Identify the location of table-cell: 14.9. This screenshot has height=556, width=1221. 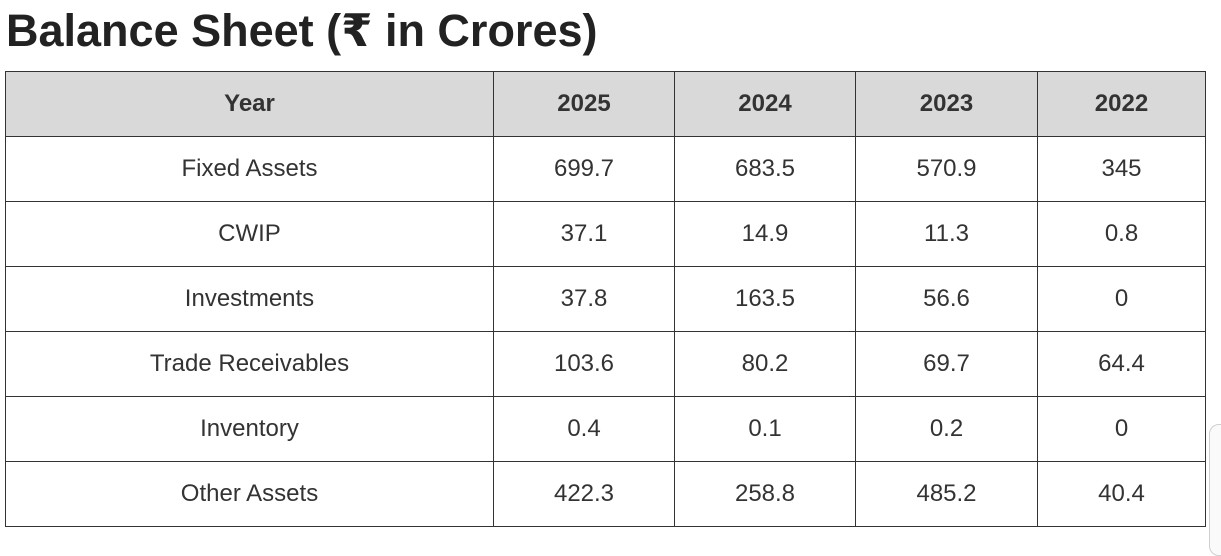
(765, 234).